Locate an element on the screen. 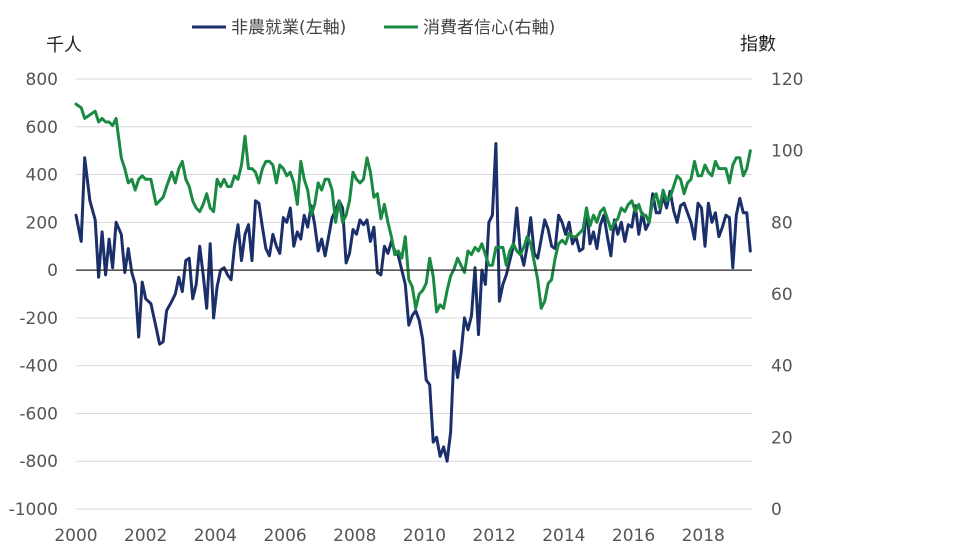 This screenshot has width=960, height=550. x-tick-label: 2018 is located at coordinates (703, 536).